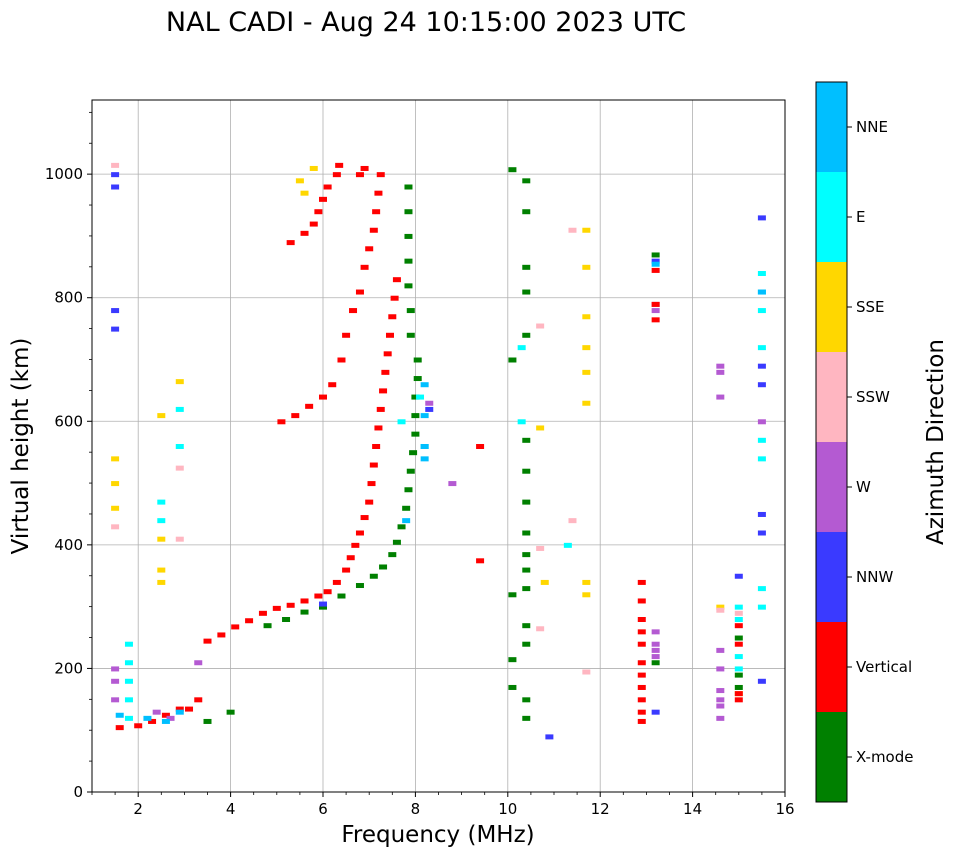 The image size is (958, 857). I want to click on y-tick-label: 200, so click(68, 668).